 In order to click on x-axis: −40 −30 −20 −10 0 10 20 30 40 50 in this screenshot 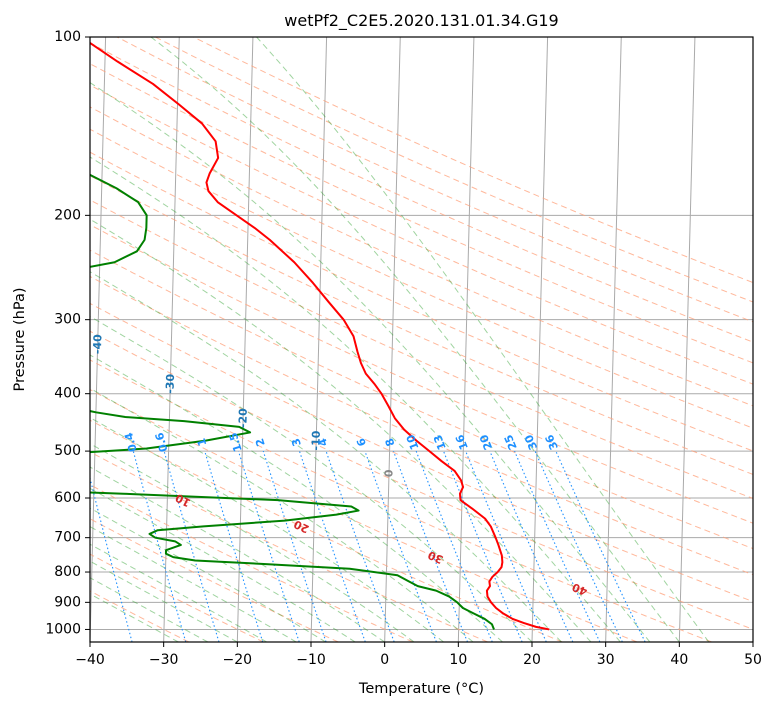, I will do `click(418, 655)`.